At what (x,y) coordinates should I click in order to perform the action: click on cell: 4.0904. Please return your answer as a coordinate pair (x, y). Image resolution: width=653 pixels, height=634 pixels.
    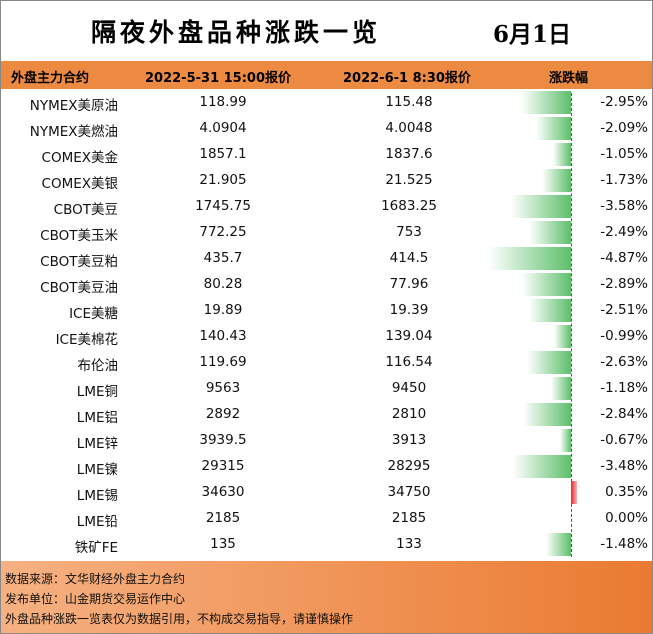
    Looking at the image, I should click on (223, 128).